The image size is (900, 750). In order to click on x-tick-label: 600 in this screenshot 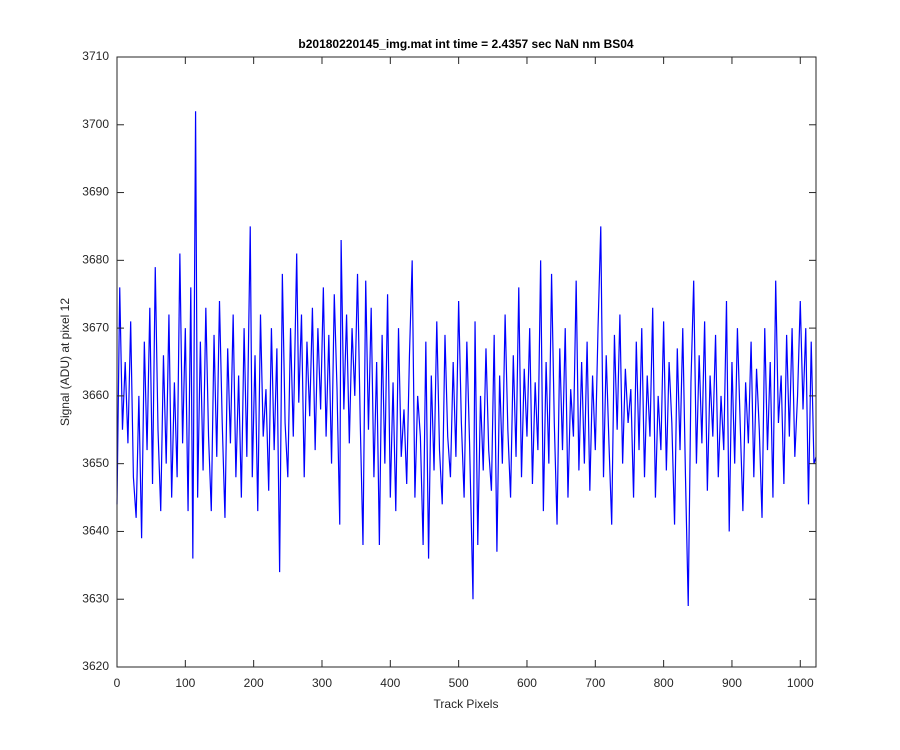, I will do `click(527, 683)`.